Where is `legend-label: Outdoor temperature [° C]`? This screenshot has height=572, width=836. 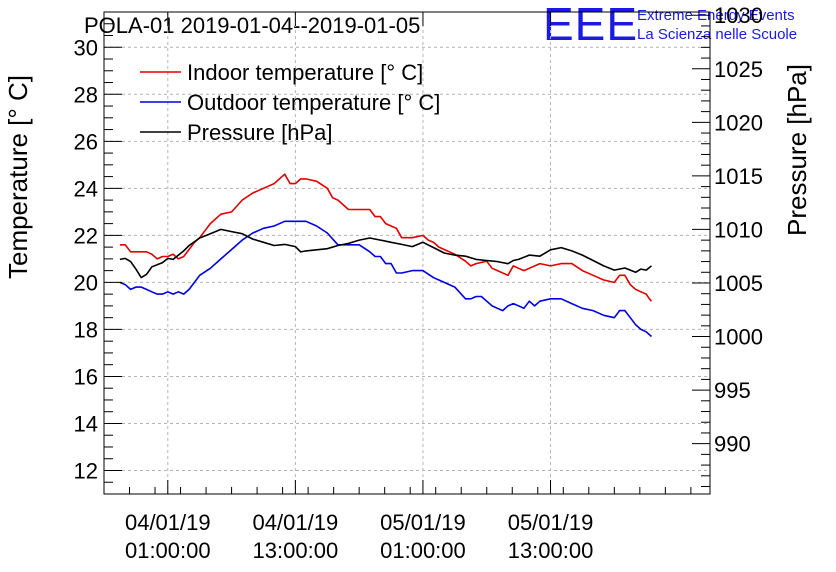
legend-label: Outdoor temperature [° C] is located at coordinates (313, 102).